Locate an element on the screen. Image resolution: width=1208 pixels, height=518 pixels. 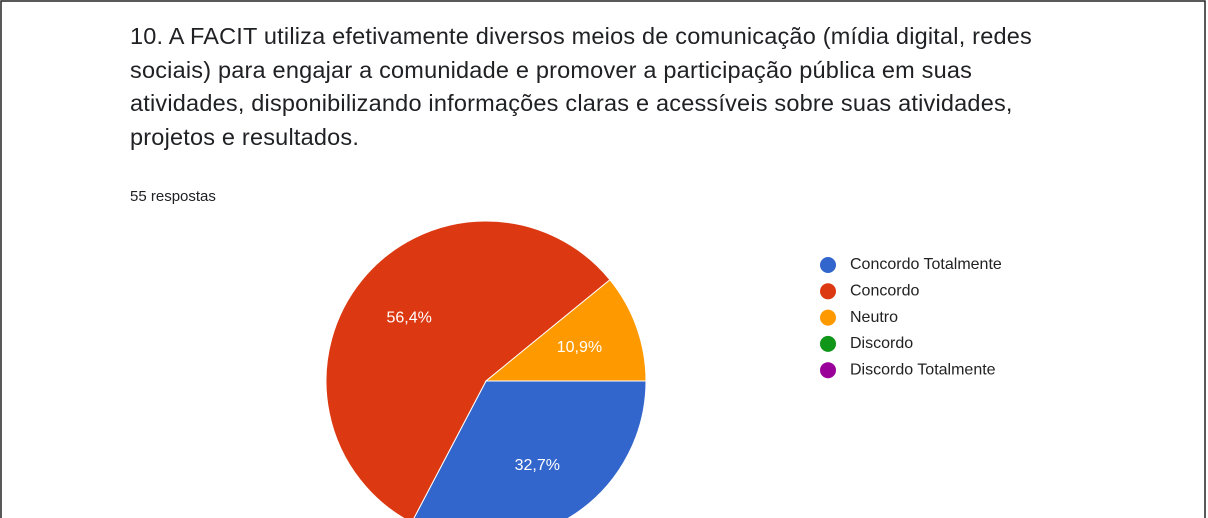
slice-label: 10,9% is located at coordinates (579, 347).